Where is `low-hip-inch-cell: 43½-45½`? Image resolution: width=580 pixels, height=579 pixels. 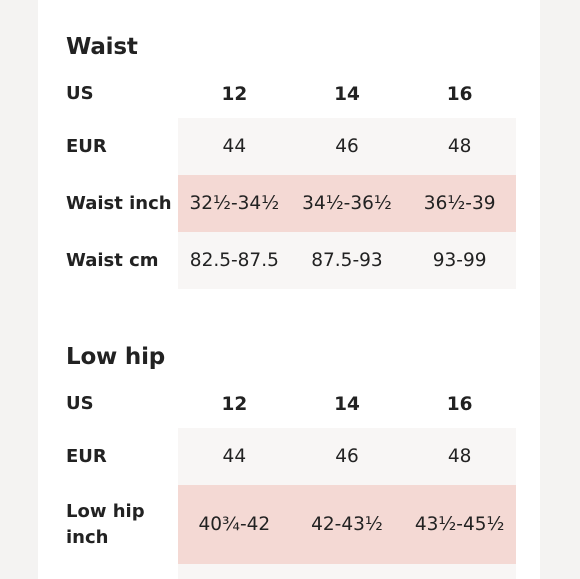 low-hip-inch-cell: 43½-45½ is located at coordinates (459, 524).